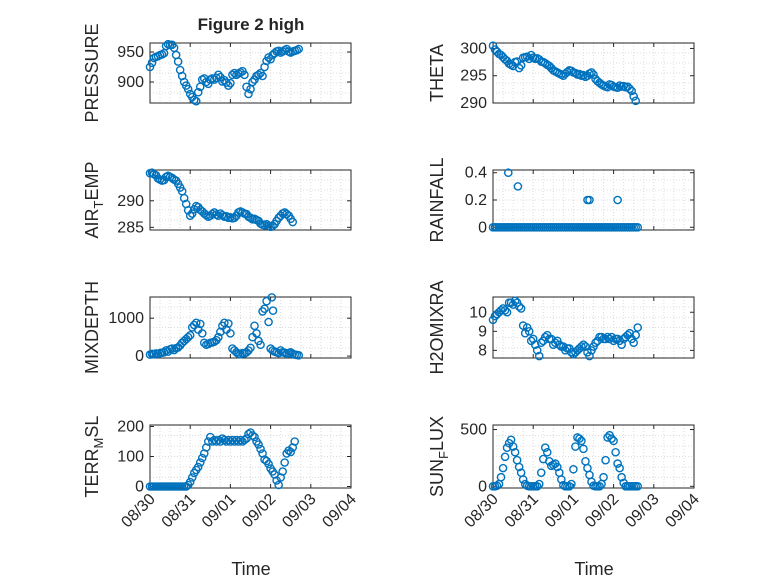  I want to click on y-tick-label: 285, so click(130, 227).